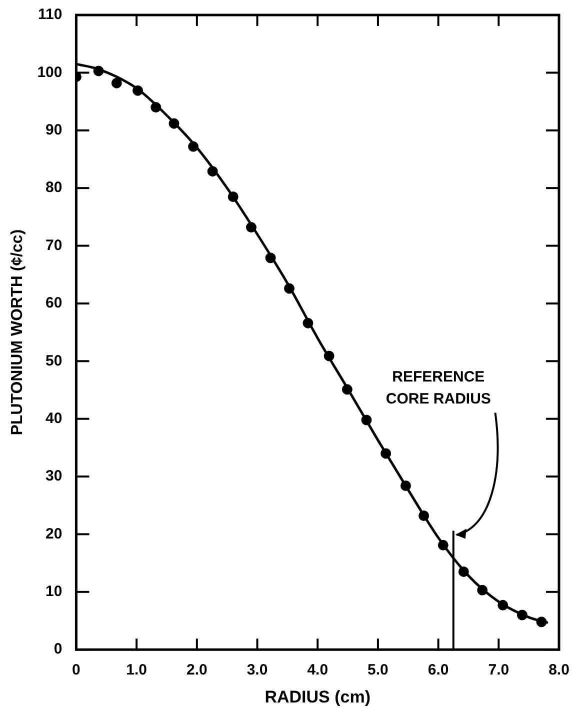 The width and height of the screenshot is (575, 716). Describe the element at coordinates (317, 670) in the screenshot. I see `x-tick-label: 4.0` at that location.